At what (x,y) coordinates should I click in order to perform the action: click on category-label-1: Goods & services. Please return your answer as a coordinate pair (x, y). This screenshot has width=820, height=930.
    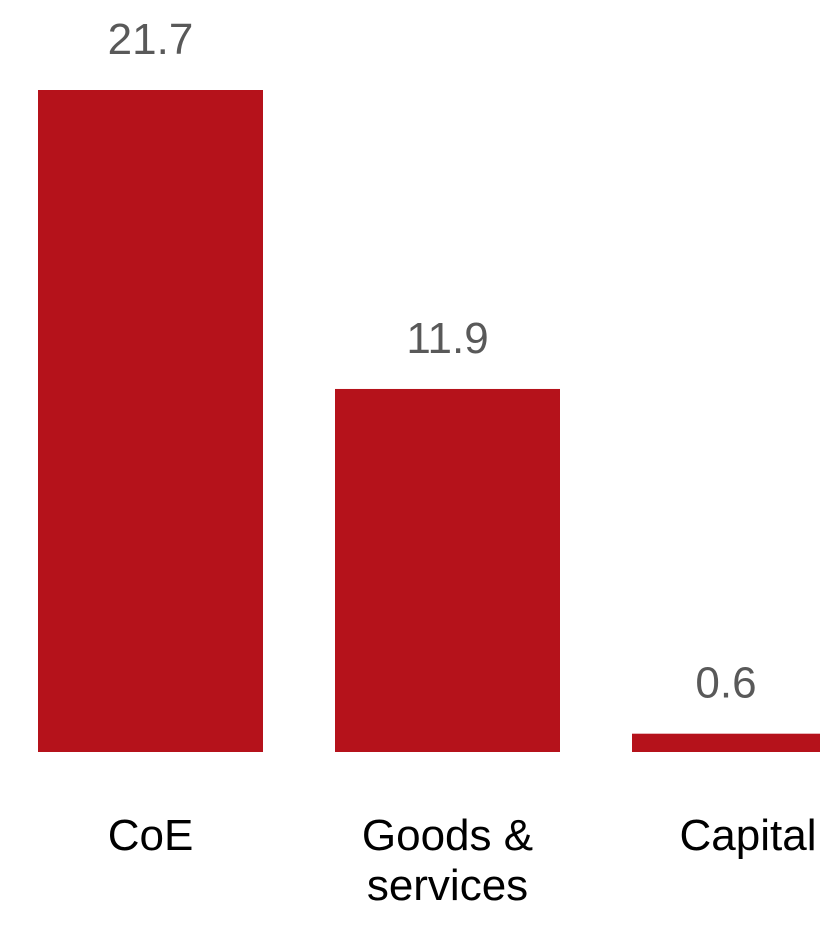
    Looking at the image, I should click on (447, 860).